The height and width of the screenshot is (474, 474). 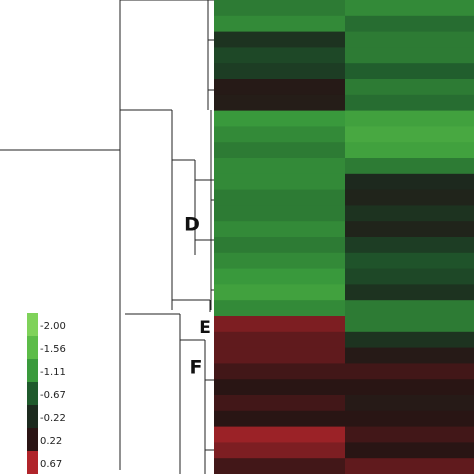 What do you see at coordinates (196, 368) in the screenshot?
I see `cluster-label: F` at bounding box center [196, 368].